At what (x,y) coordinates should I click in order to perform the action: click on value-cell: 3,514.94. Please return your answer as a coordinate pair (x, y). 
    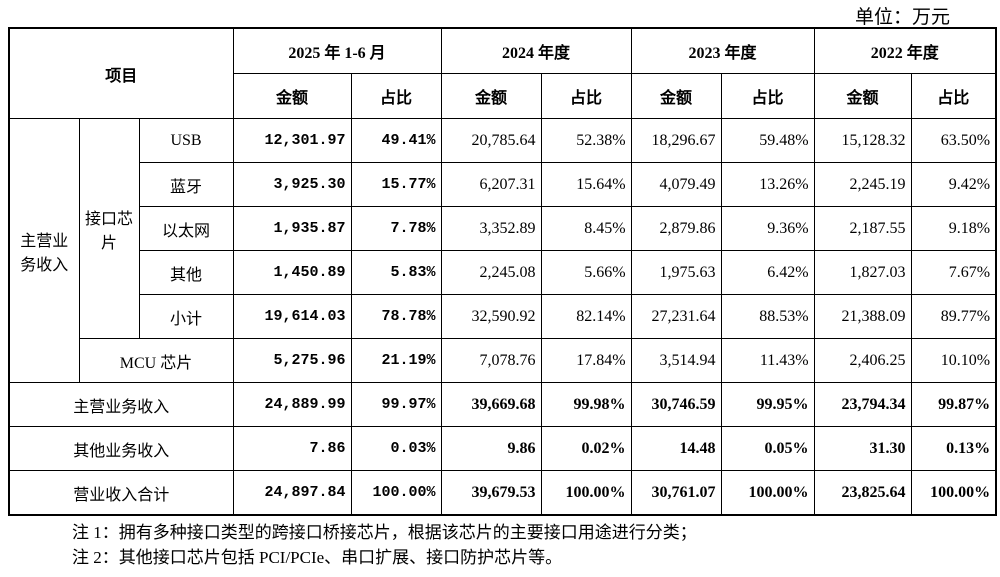
    Looking at the image, I should click on (676, 360).